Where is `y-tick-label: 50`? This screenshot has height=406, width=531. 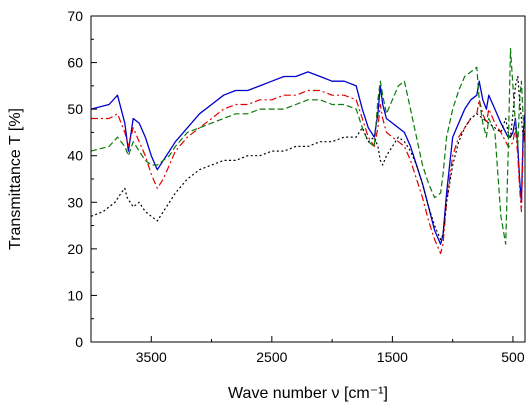
y-tick-label: 50 is located at coordinates (75, 109).